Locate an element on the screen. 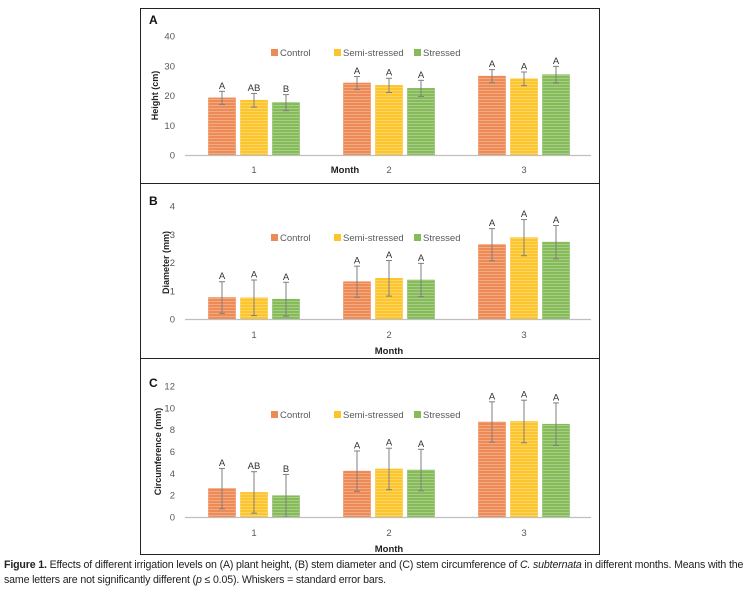 The height and width of the screenshot is (592, 747). panel-label: B is located at coordinates (153, 201).